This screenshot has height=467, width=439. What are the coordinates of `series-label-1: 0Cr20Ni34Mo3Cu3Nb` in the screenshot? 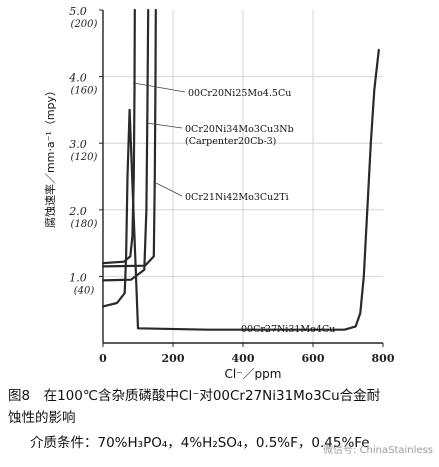 It's located at (239, 129).